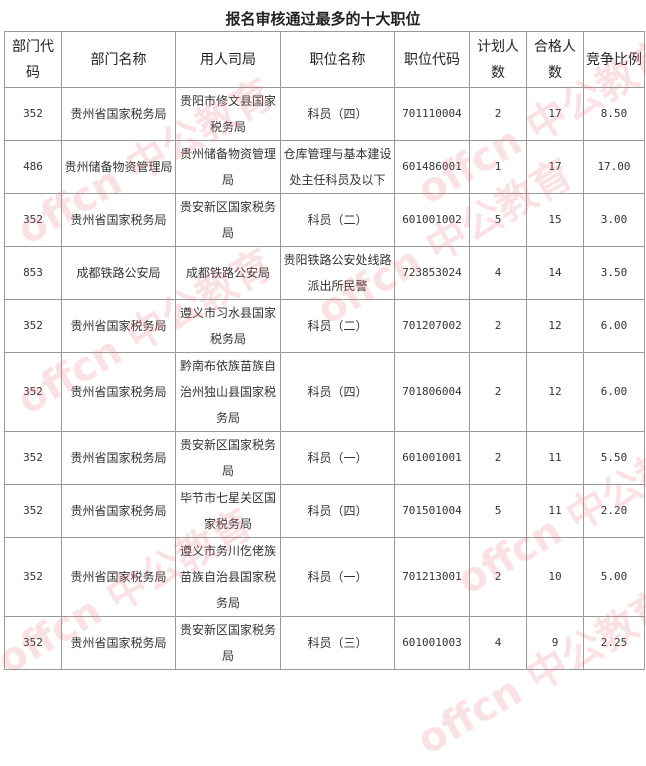 The image size is (646, 766). Describe the element at coordinates (432, 511) in the screenshot. I see `table-cell: 701501004` at that location.